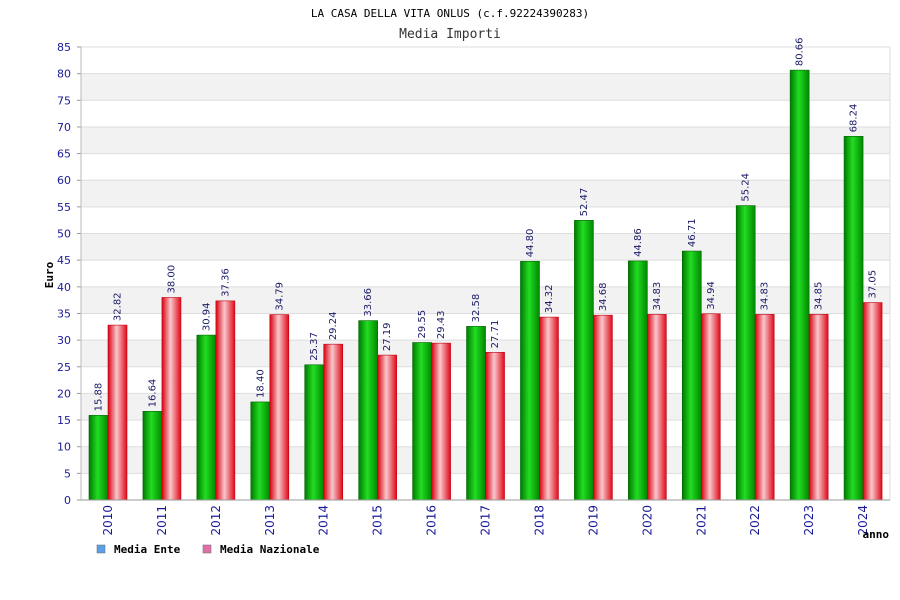  What do you see at coordinates (819, 296) in the screenshot?
I see `value-label-media-nazionale-2023: 34.85` at bounding box center [819, 296].